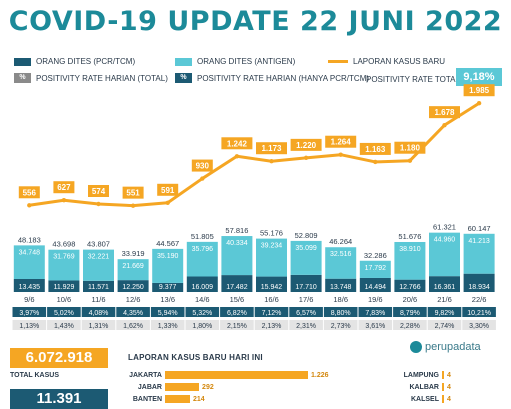 This screenshot has width=511, height=409. I want to click on x-tick-label: 19/6, so click(375, 299).